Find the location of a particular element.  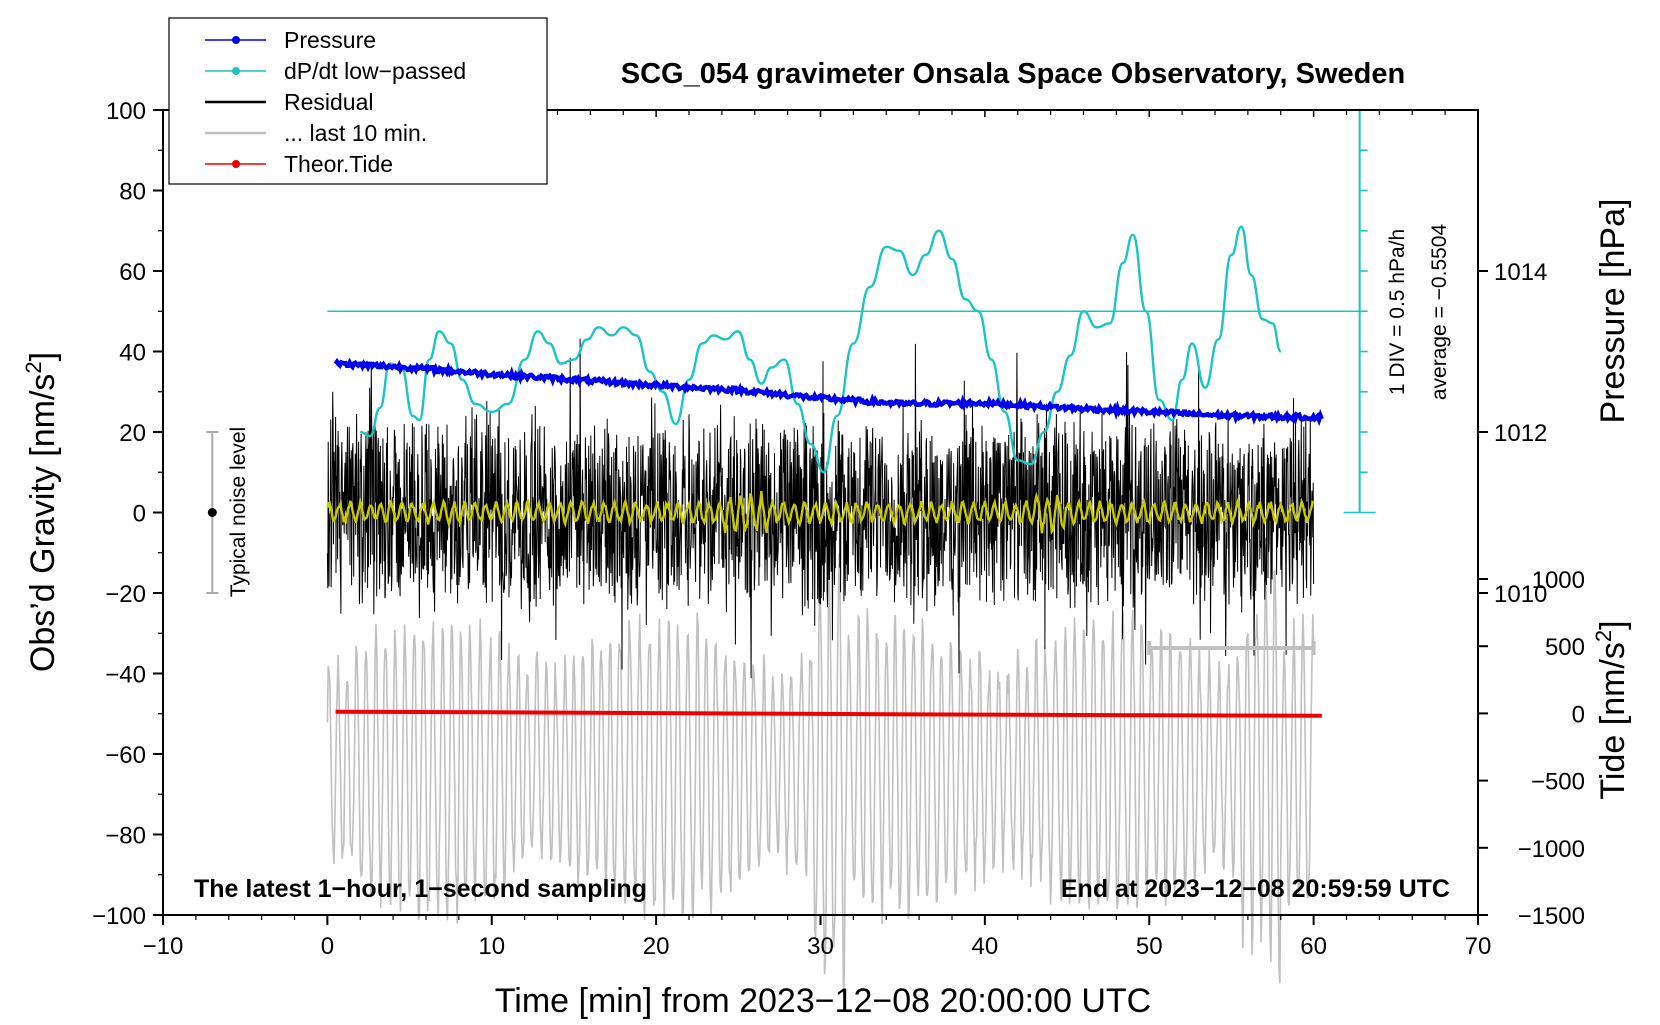

tide-axis-title-end: ] is located at coordinates (1613, 624).